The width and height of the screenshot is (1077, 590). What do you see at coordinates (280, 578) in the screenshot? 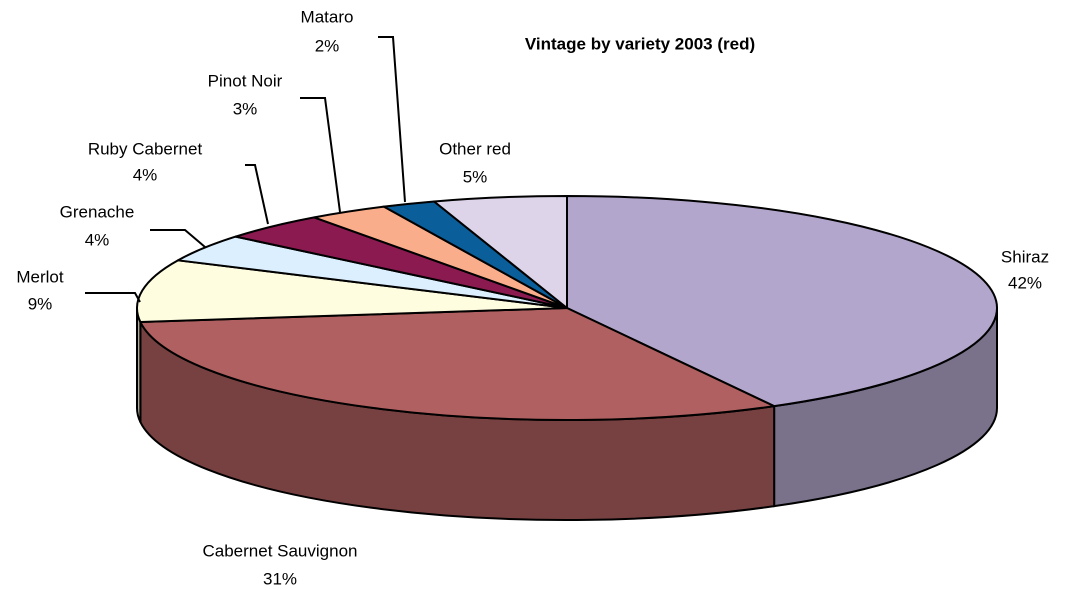
I see `slice-value-label: 31%` at bounding box center [280, 578].